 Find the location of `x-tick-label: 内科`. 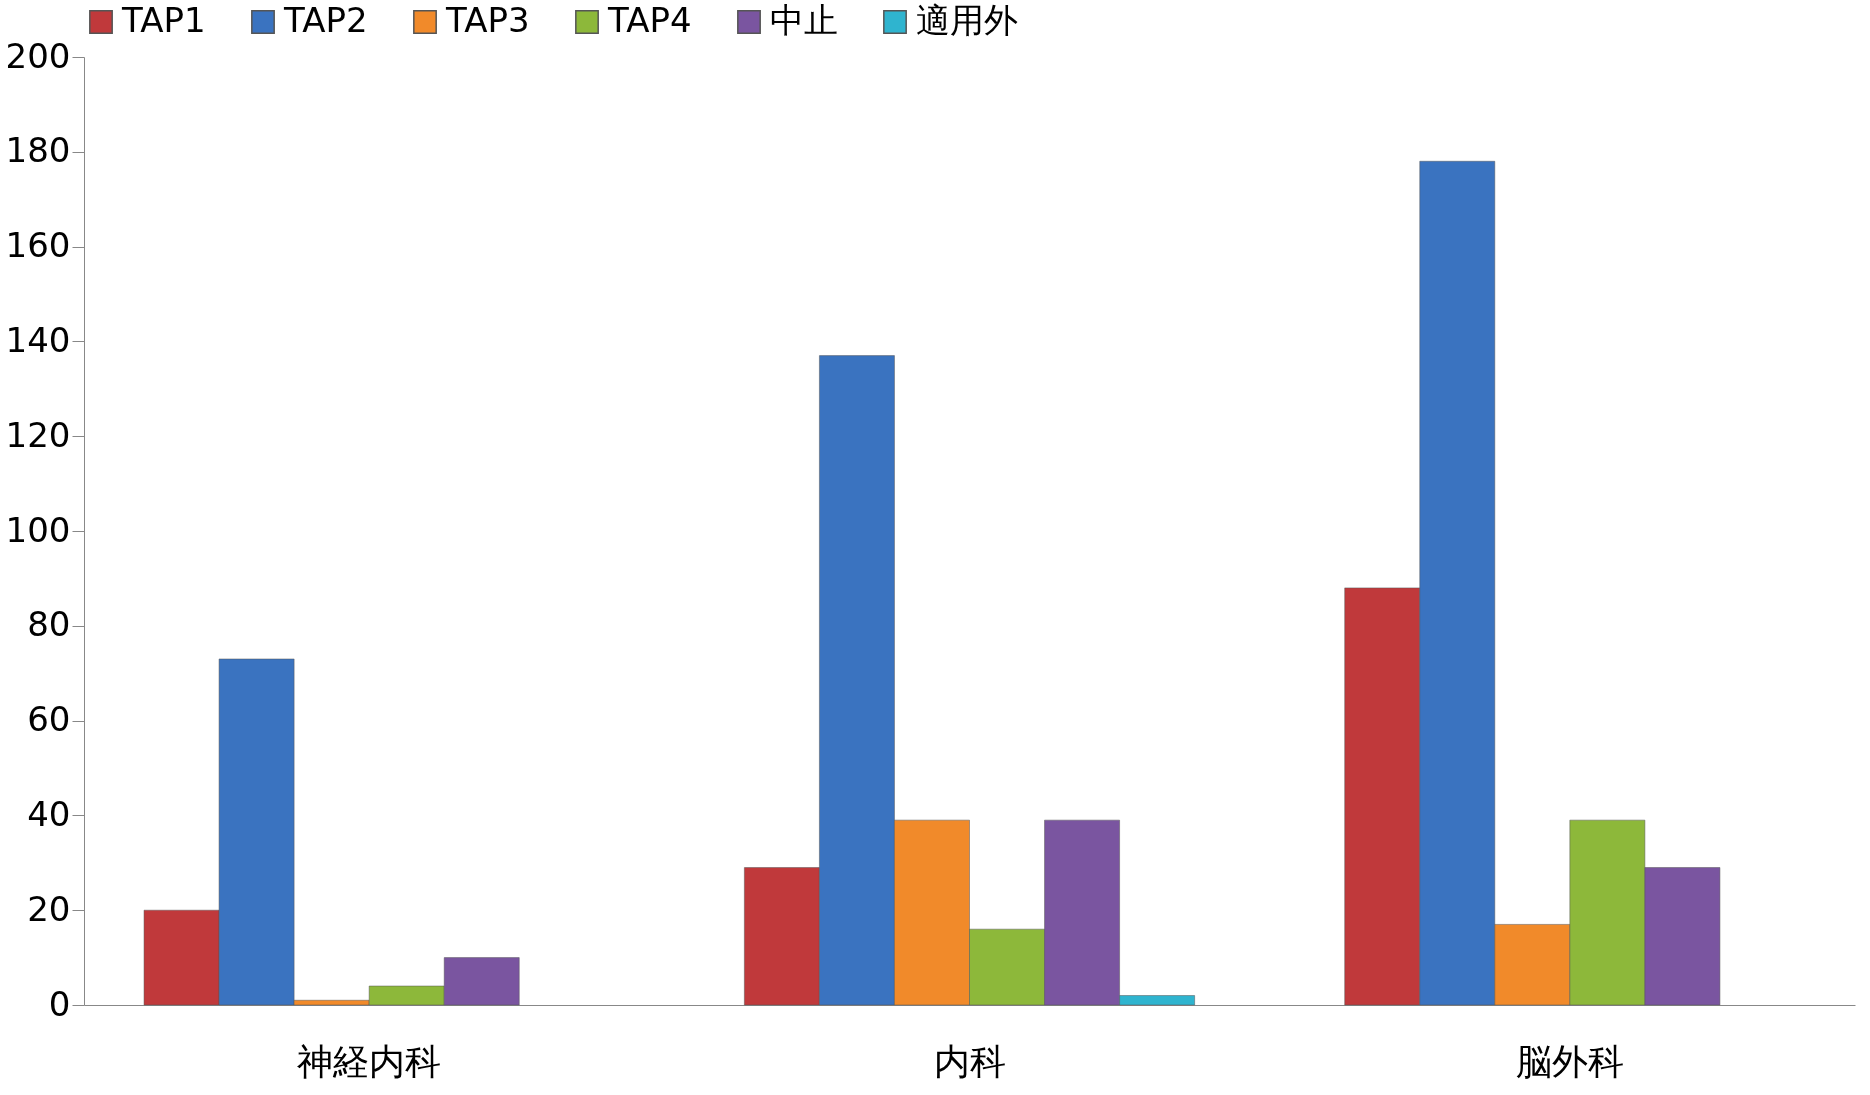

x-tick-label: 内科 is located at coordinates (969, 1061).